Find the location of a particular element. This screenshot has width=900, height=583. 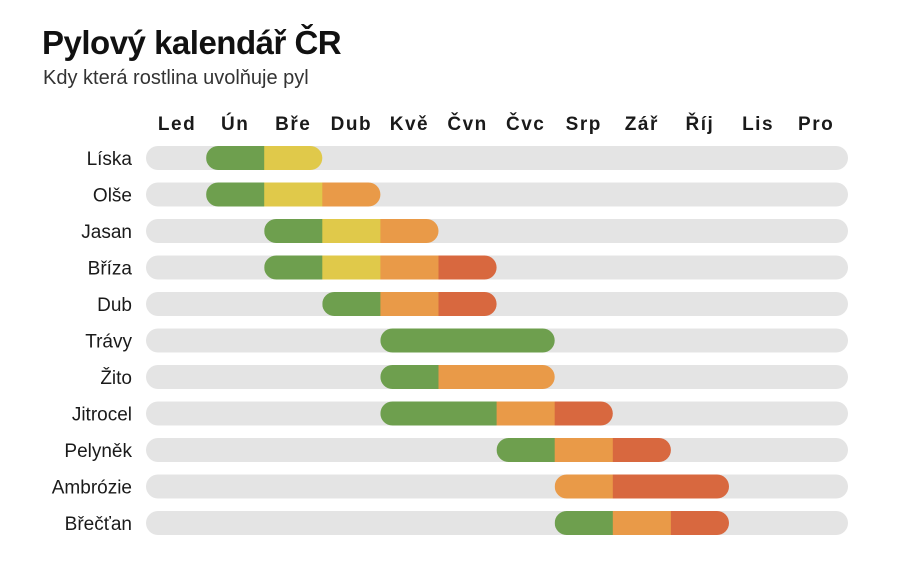

month-label: Led is located at coordinates (177, 124).